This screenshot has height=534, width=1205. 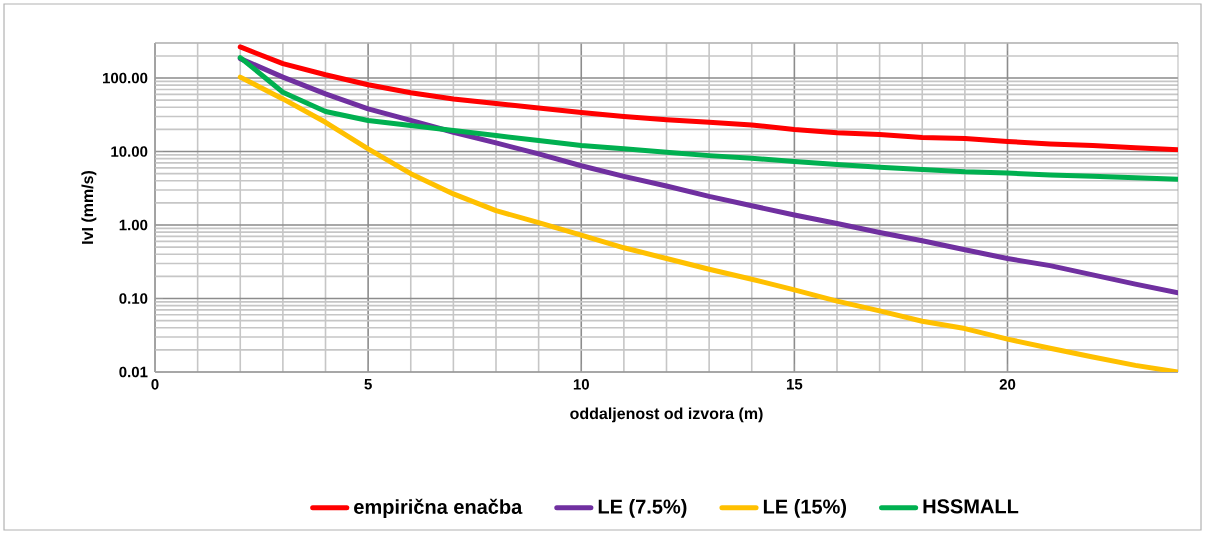 What do you see at coordinates (438, 508) in the screenshot?
I see `legend-label: empirična enačba` at bounding box center [438, 508].